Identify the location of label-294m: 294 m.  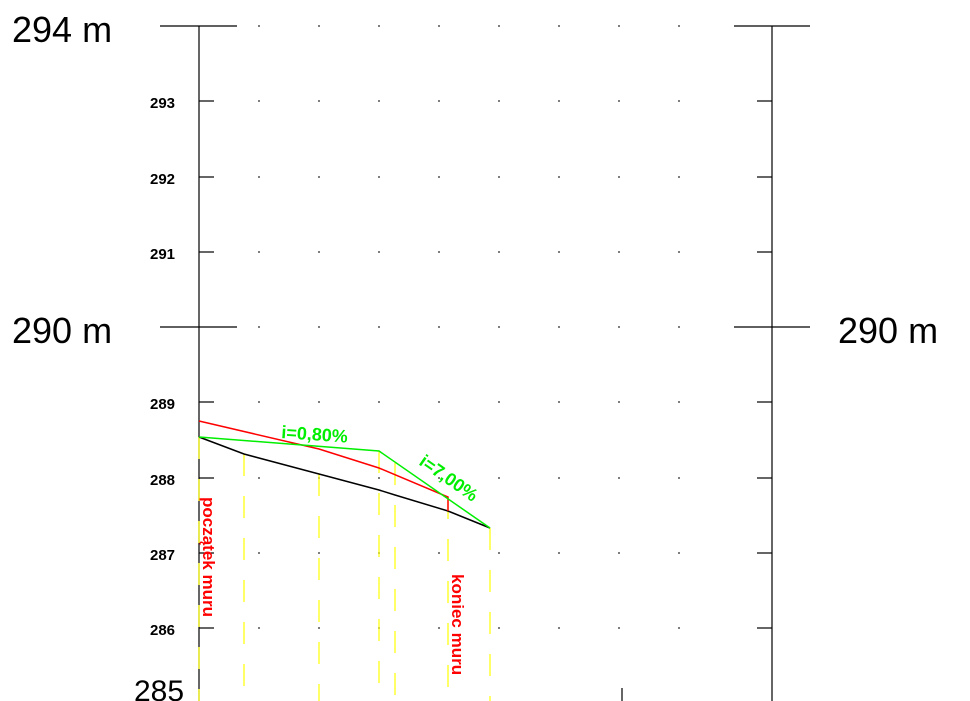
(62, 29).